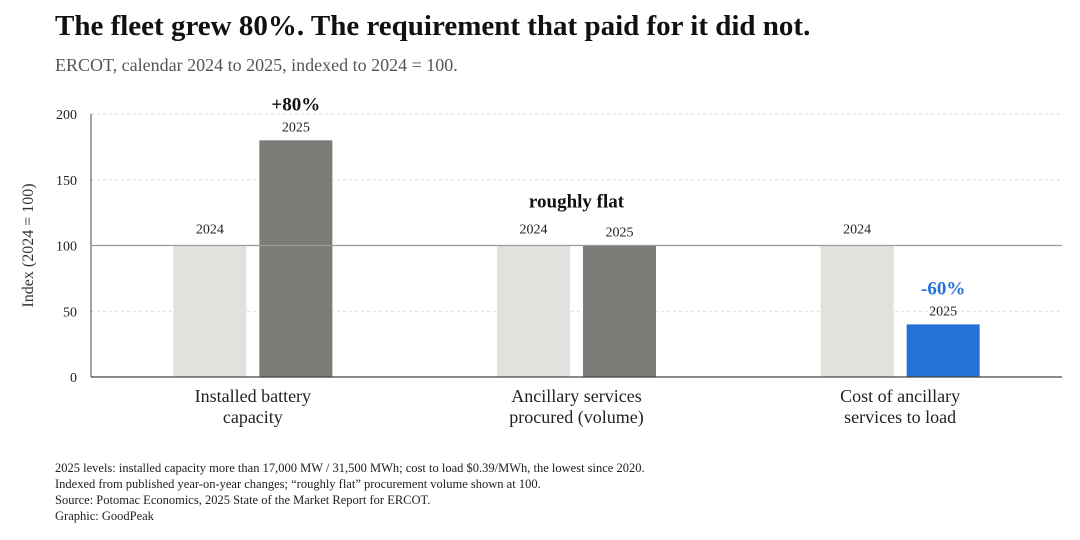  Describe the element at coordinates (28, 245) in the screenshot. I see `y-axis-label: Index (2024 = 100)` at that location.